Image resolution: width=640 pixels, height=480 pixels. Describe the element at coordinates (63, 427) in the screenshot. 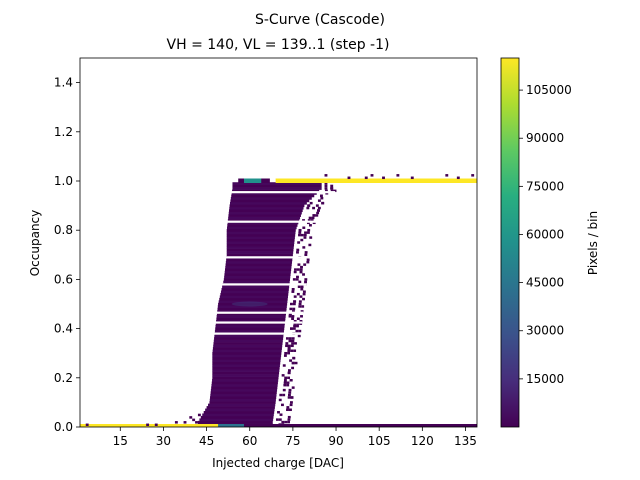

I see `y-tick-label-0: 0.0` at that location.